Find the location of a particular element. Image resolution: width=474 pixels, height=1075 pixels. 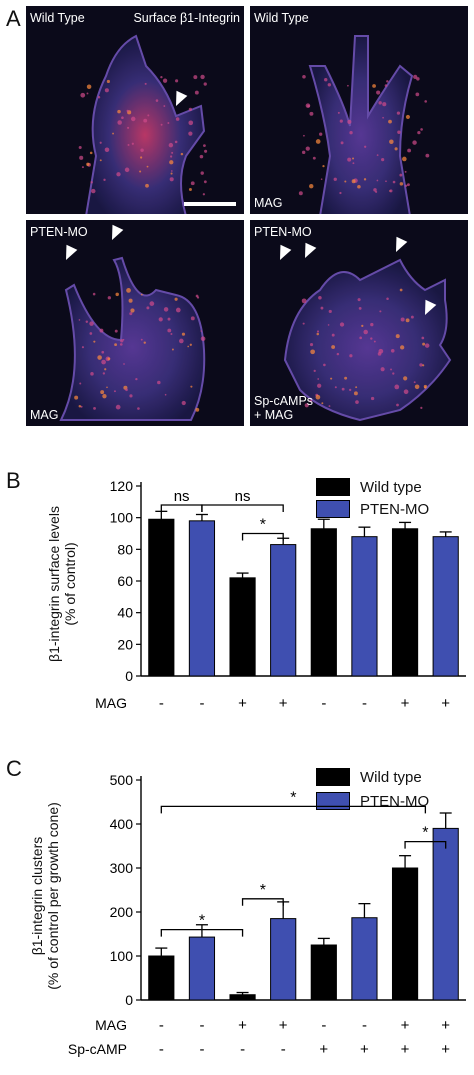

legend-pten-mo-b: PTEN-MO is located at coordinates (372, 509).